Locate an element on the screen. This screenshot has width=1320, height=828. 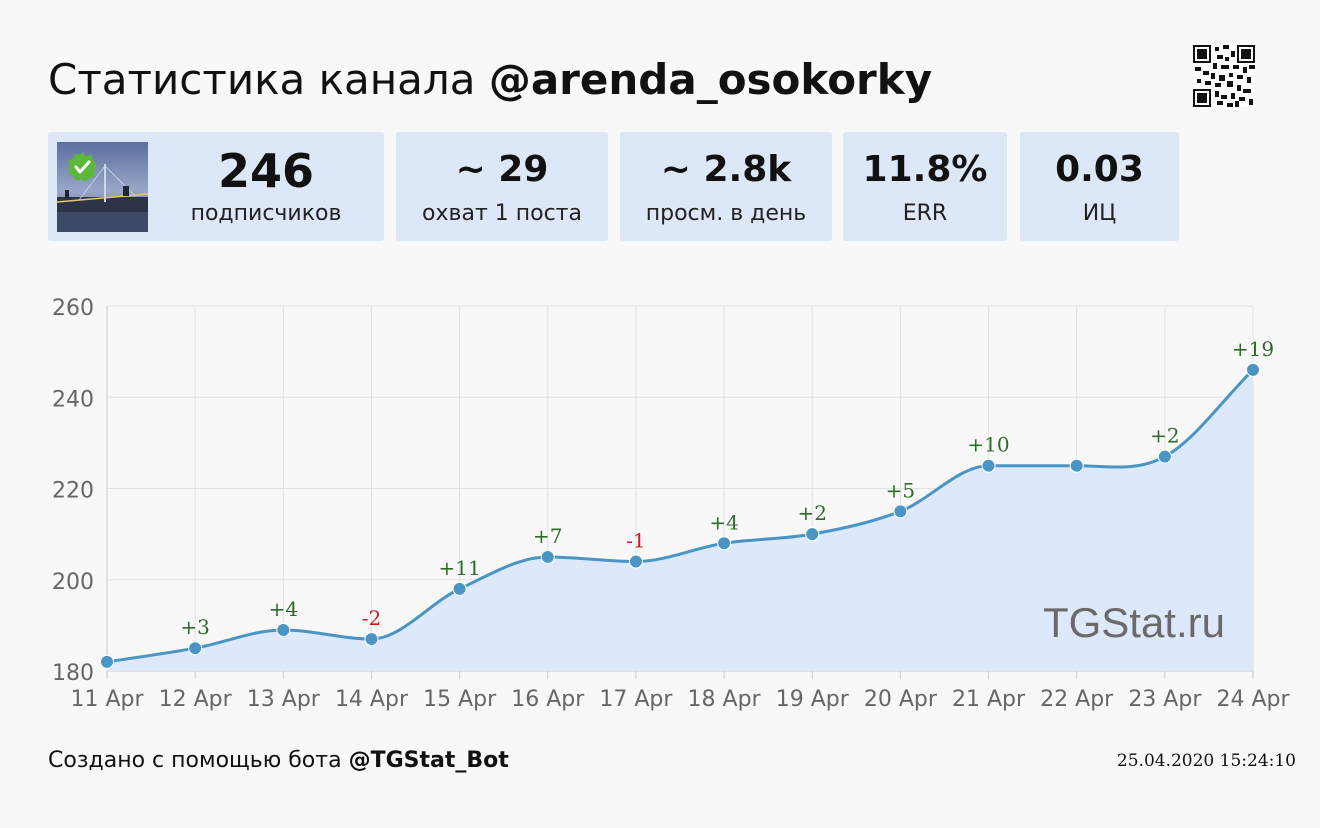
y-tick-label: 180 is located at coordinates (73, 673).